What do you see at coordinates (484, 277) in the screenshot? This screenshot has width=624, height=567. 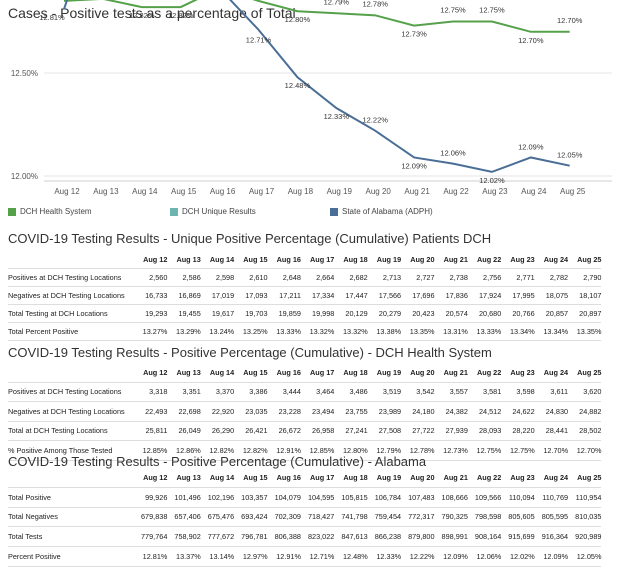 I see `table-cell: 2,756` at bounding box center [484, 277].